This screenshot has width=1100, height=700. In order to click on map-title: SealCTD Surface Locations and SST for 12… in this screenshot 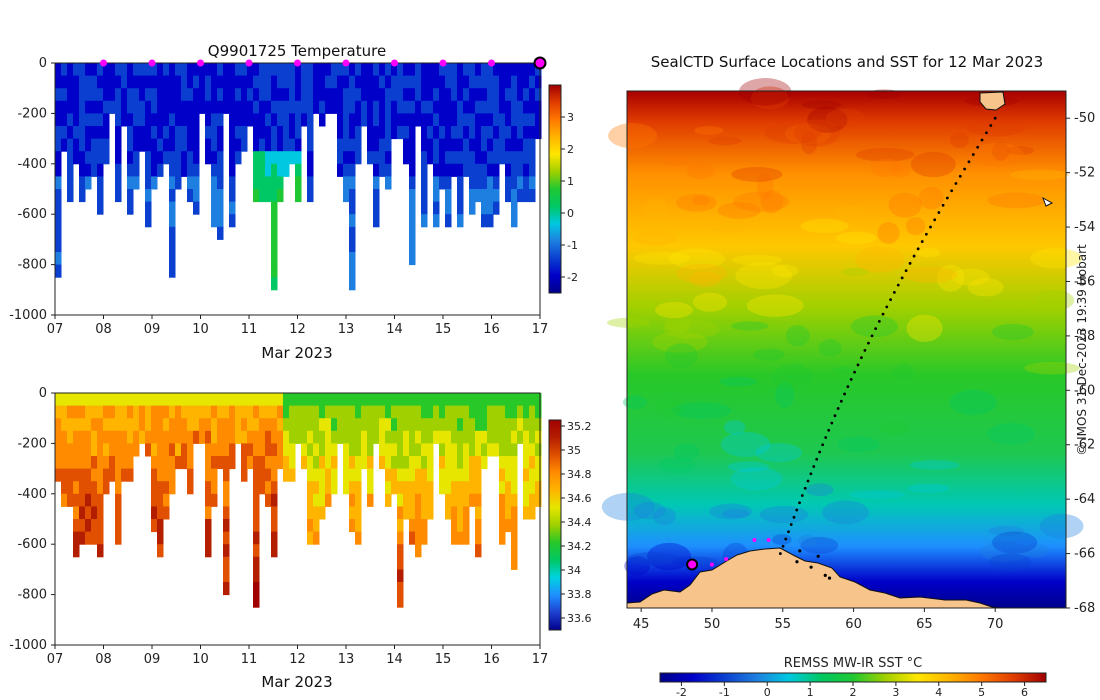, I will do `click(847, 62)`.